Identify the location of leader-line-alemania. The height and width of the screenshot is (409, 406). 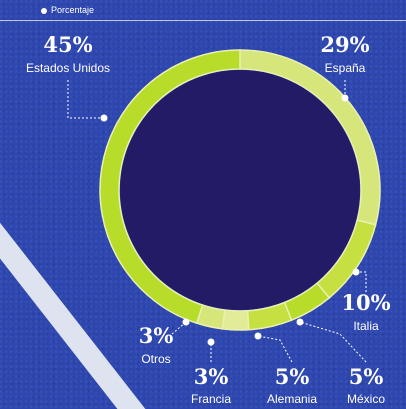
(275, 349).